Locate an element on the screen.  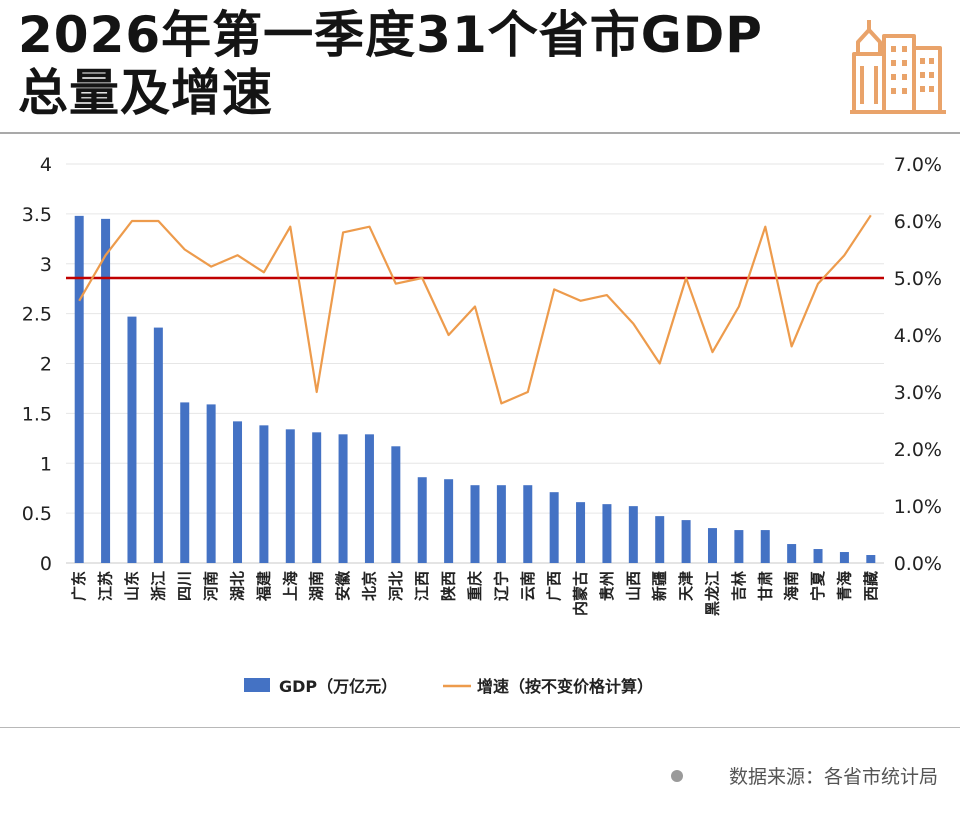
category-label: 广东 is located at coordinates (79, 586).